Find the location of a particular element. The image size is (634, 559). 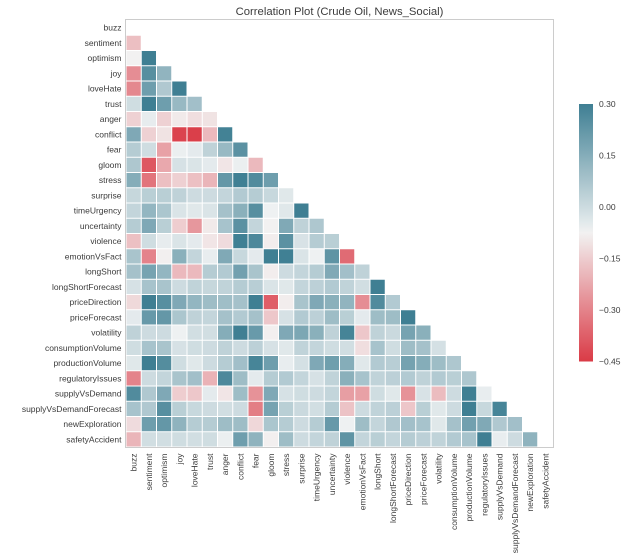

svg-text: −0.45 is located at coordinates (610, 361).